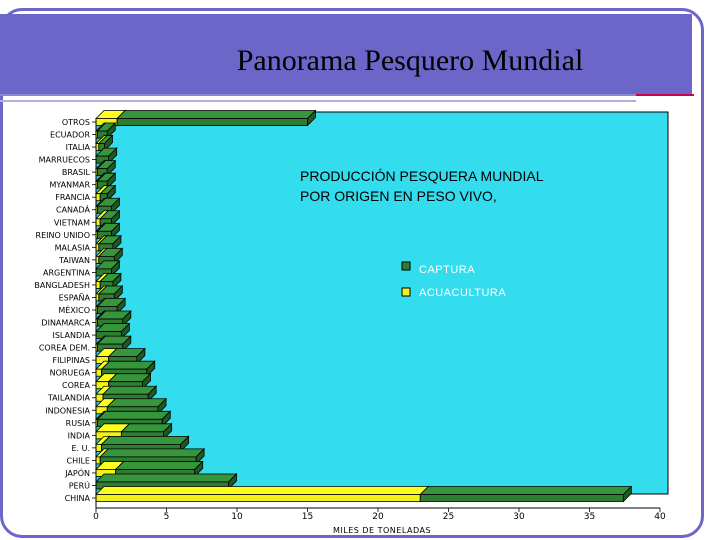 This screenshot has width=720, height=540. Describe the element at coordinates (398, 196) in the screenshot. I see `chart-title-line-2: POR ORIGEN EN PESO VIVO,` at that location.